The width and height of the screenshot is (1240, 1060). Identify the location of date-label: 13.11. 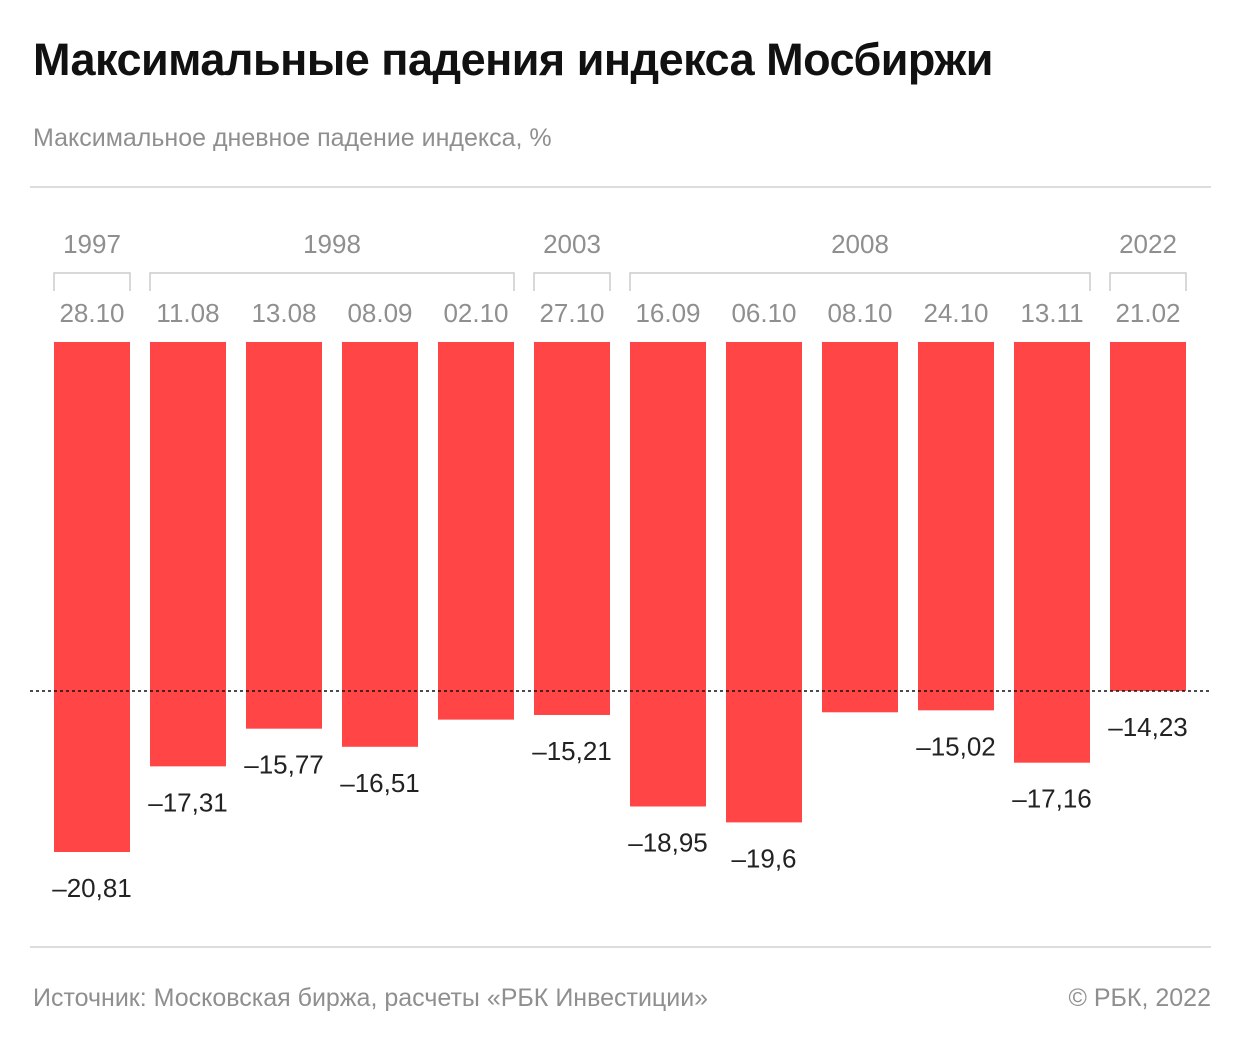
(1051, 313).